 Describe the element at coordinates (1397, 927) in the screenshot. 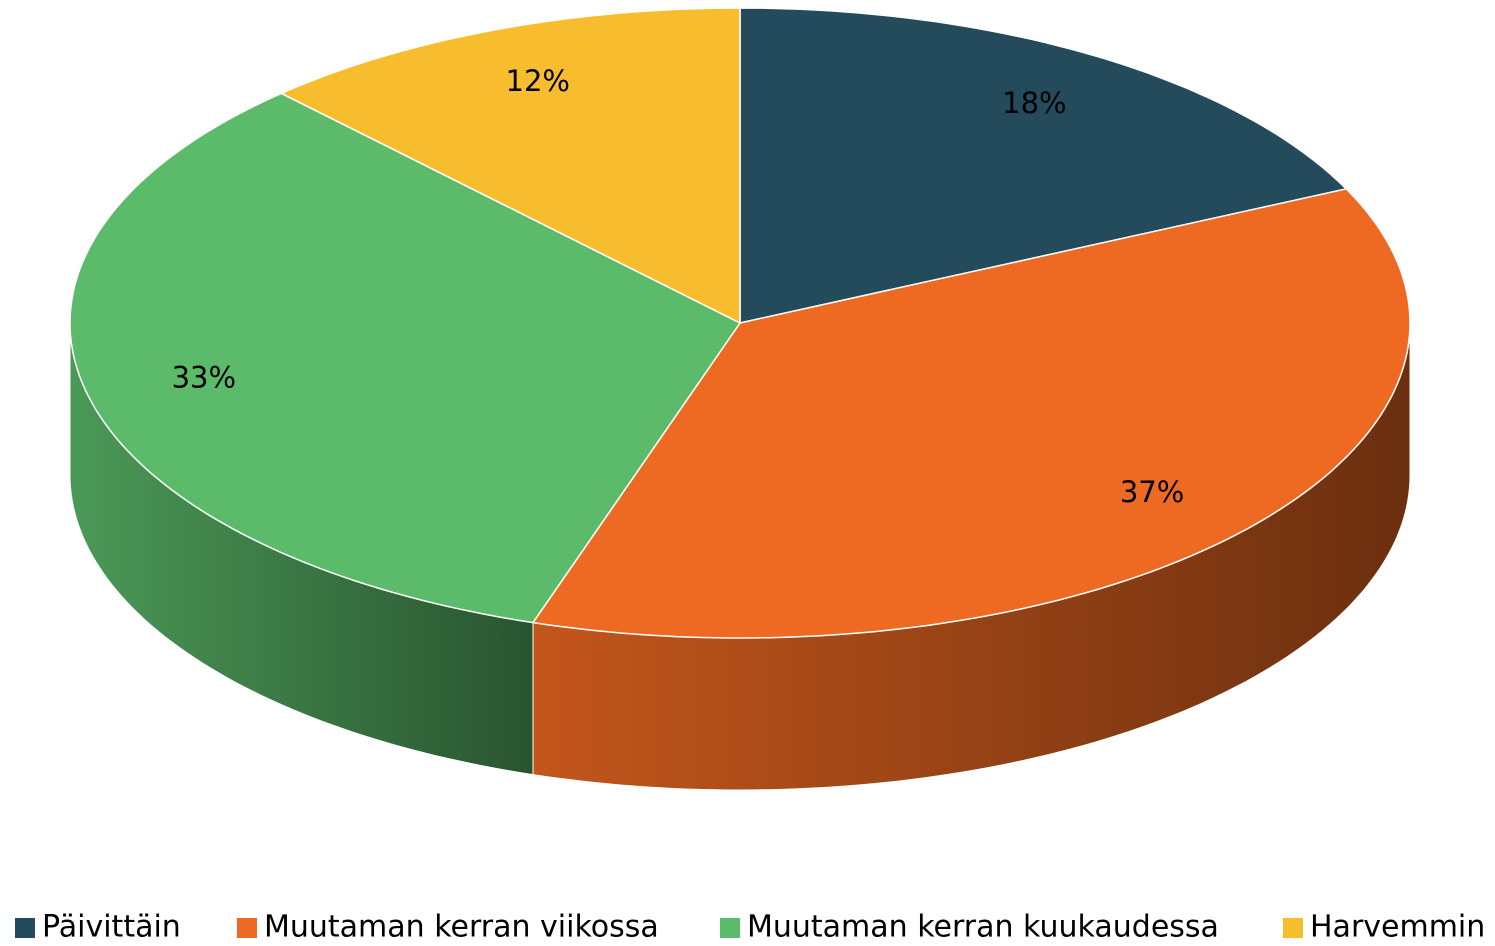

I see `legend-label: Harvemmin` at that location.